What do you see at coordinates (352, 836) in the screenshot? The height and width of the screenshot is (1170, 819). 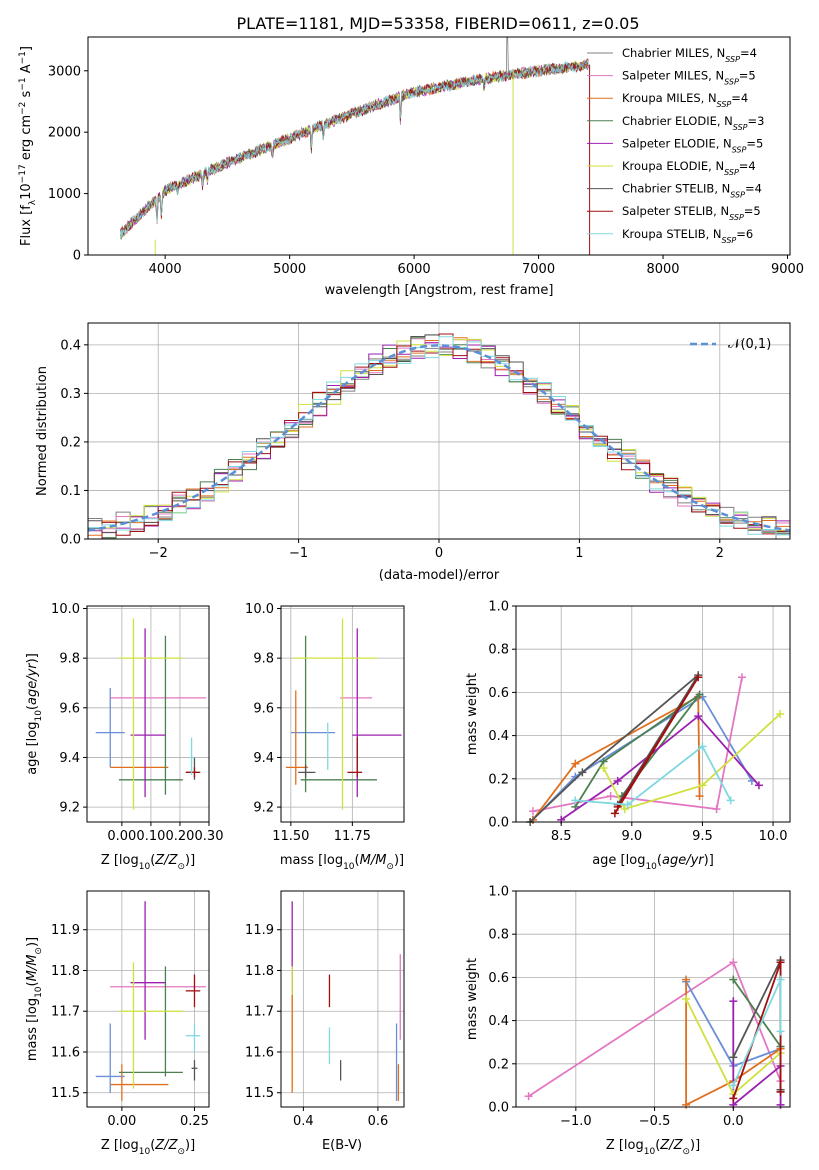 I see `x-tick-label: 11.75` at bounding box center [352, 836].